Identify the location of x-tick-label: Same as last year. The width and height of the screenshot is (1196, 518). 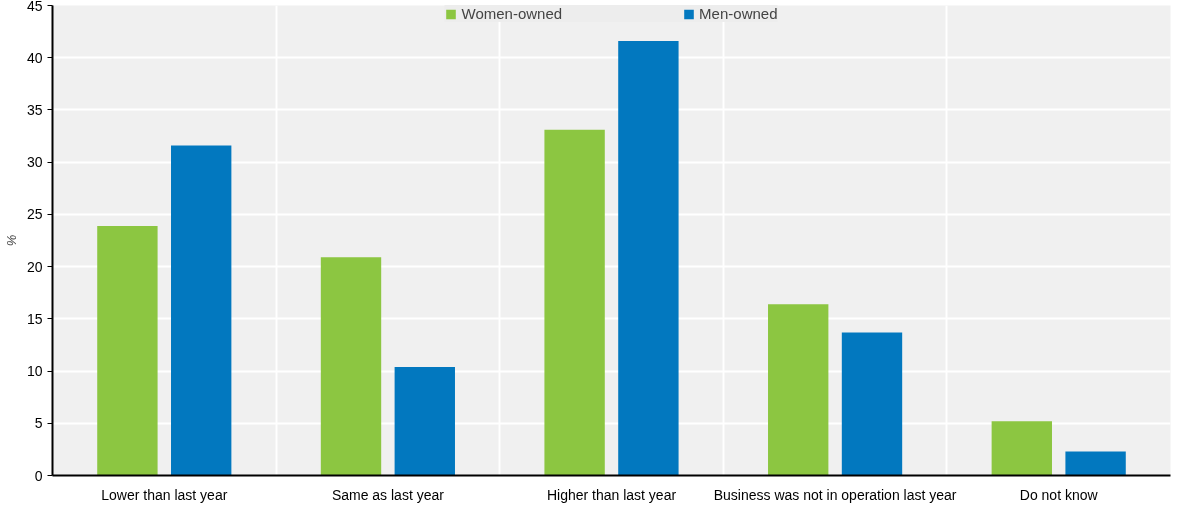
(388, 494).